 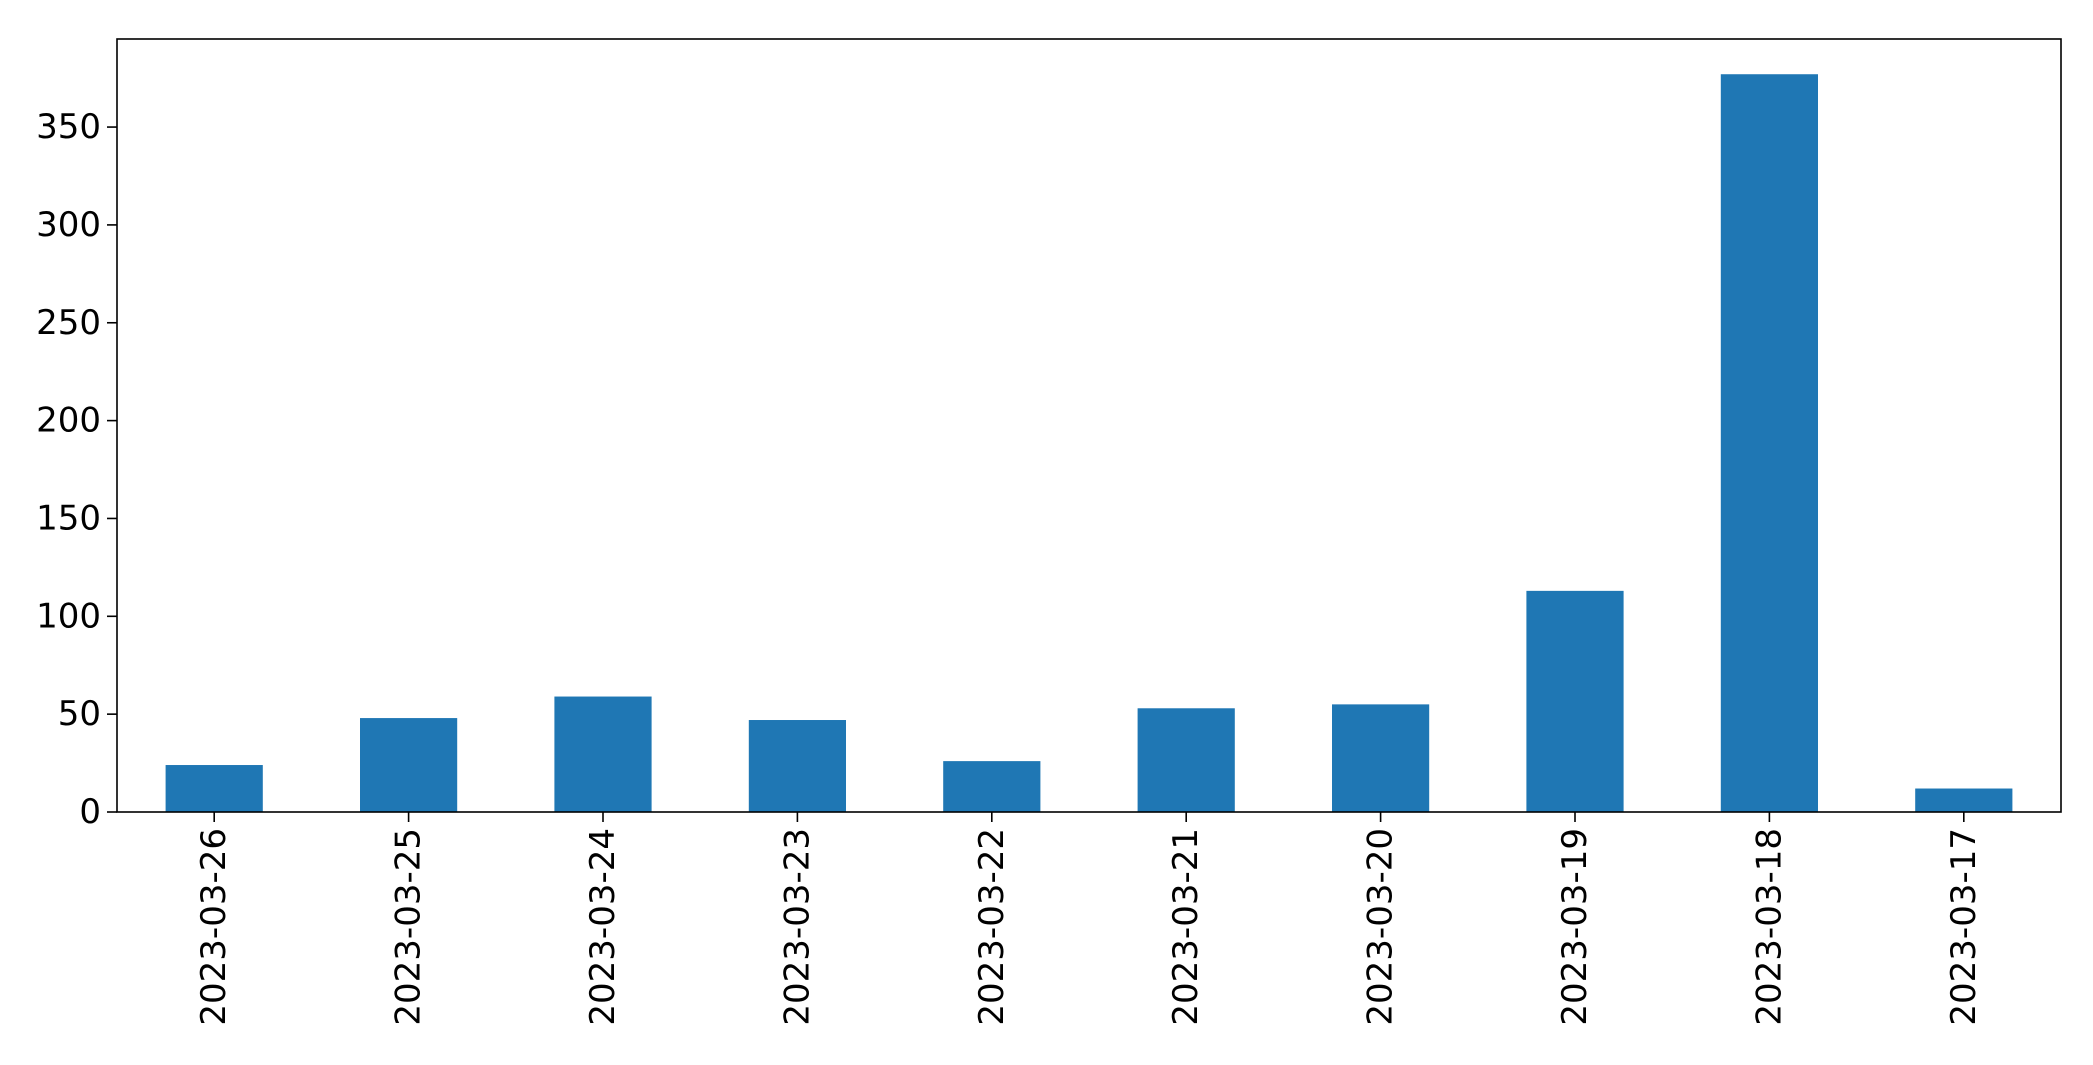 What do you see at coordinates (603, 927) in the screenshot?
I see `x-tick-label-2023-03-24: 2023-03-24` at bounding box center [603, 927].